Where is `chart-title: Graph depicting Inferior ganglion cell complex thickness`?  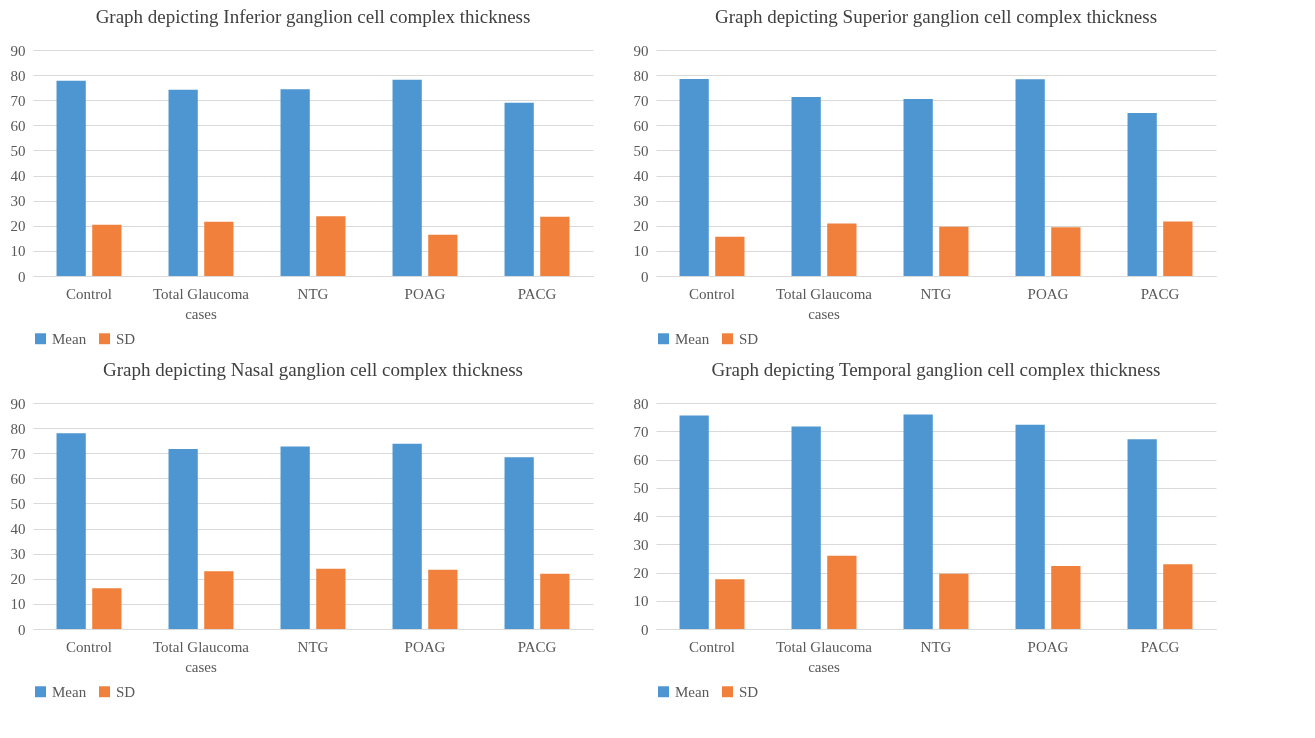 chart-title: Graph depicting Inferior ganglion cell complex thickness is located at coordinates (313, 16).